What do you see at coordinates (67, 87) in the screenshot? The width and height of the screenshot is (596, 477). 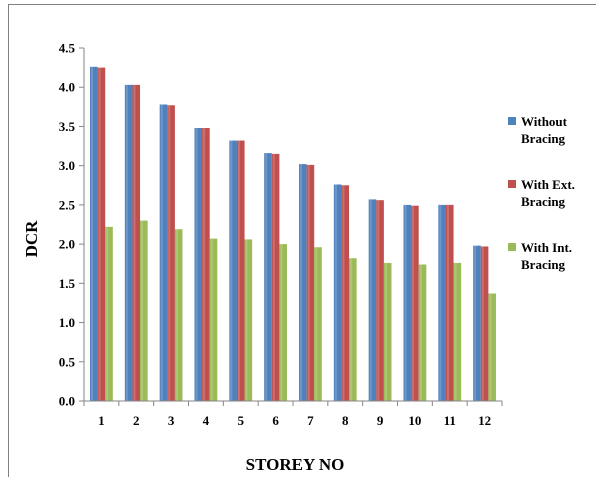 I see `y-tick-label: 4.0` at bounding box center [67, 87].